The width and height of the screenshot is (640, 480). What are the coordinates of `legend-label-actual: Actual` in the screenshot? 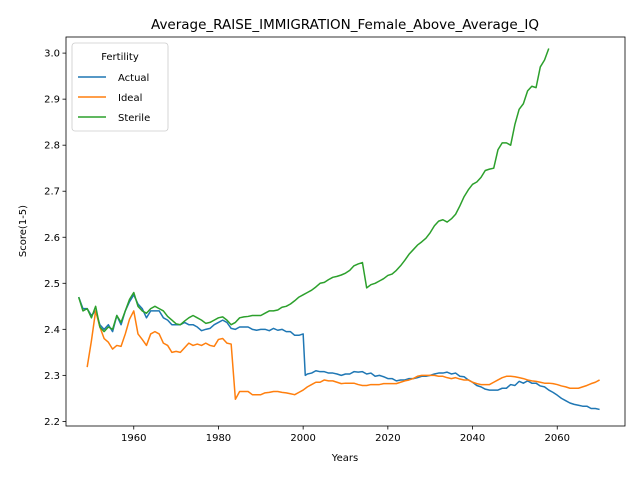 It's located at (133, 78).